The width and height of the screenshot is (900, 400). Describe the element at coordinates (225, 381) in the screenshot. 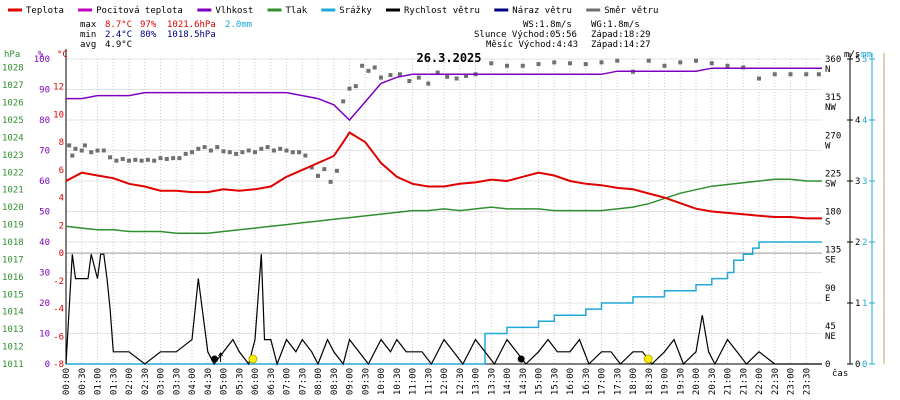

I see `tick-label-x: 05:00` at that location.